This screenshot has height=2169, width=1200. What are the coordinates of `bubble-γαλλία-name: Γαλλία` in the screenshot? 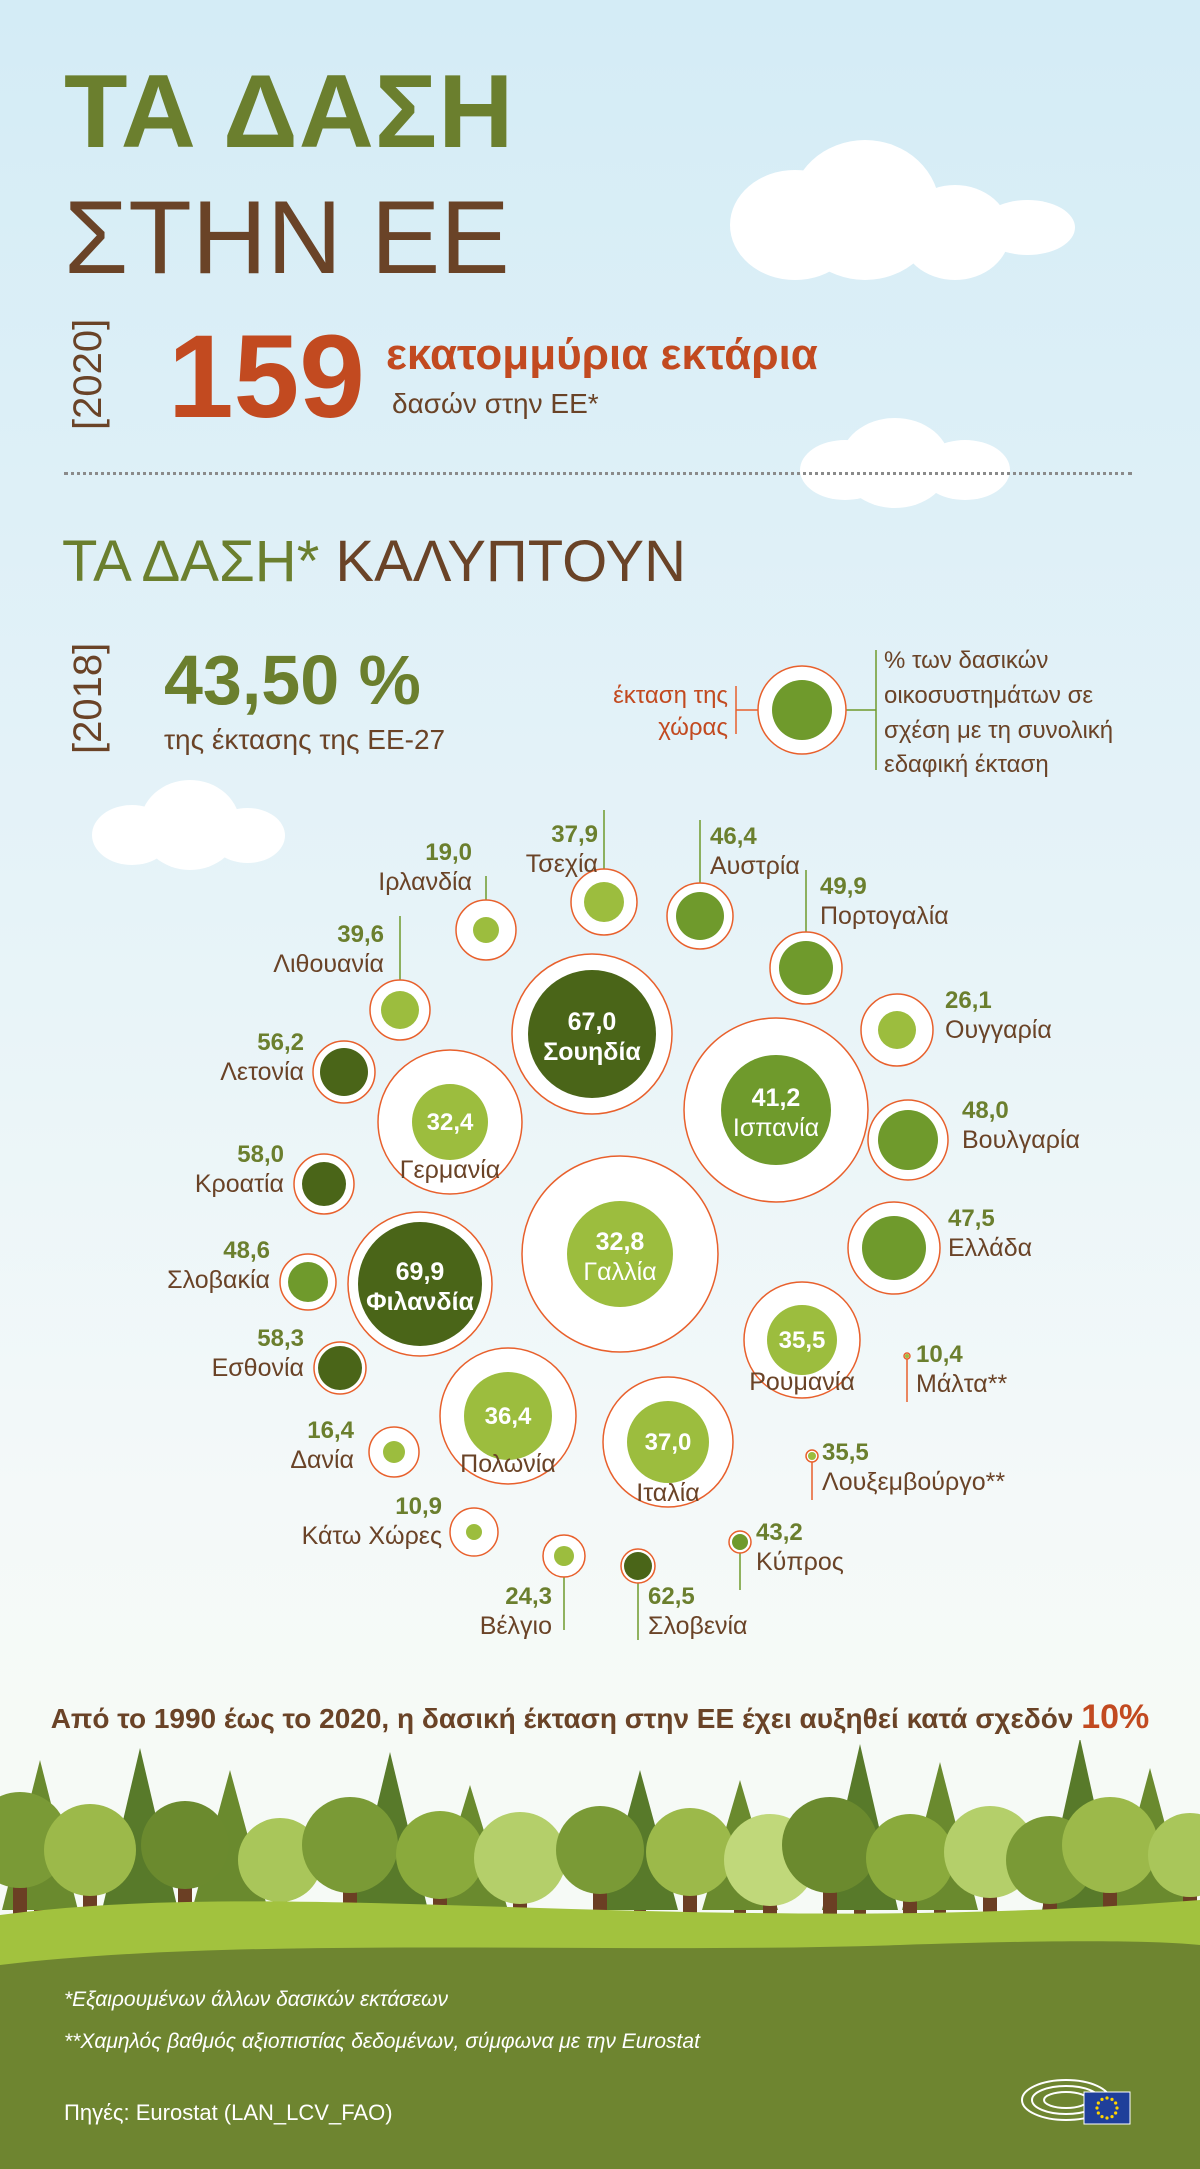 It's located at (619, 1272).